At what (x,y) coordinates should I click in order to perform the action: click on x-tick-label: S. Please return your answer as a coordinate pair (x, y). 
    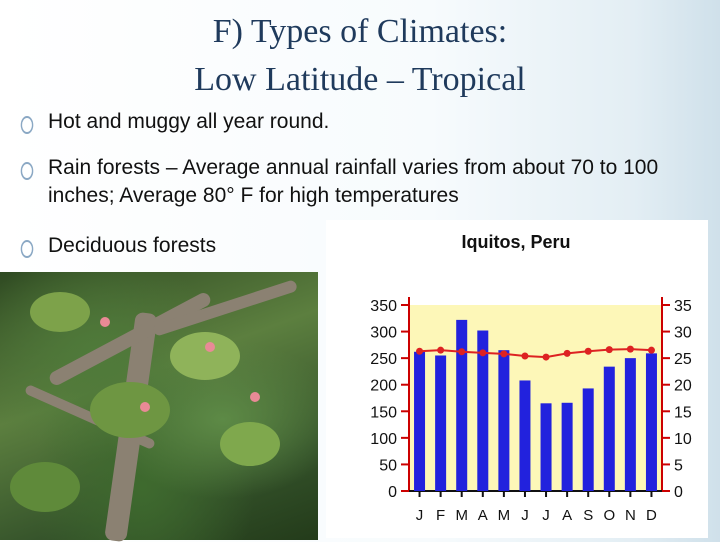
    Looking at the image, I should click on (588, 515).